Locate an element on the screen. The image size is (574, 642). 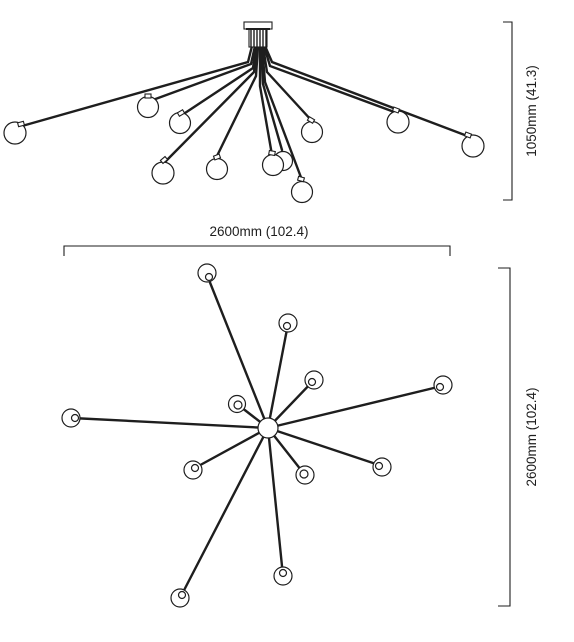
depth-dimension-label: 2600mm (102.4) is located at coordinates (531, 436).